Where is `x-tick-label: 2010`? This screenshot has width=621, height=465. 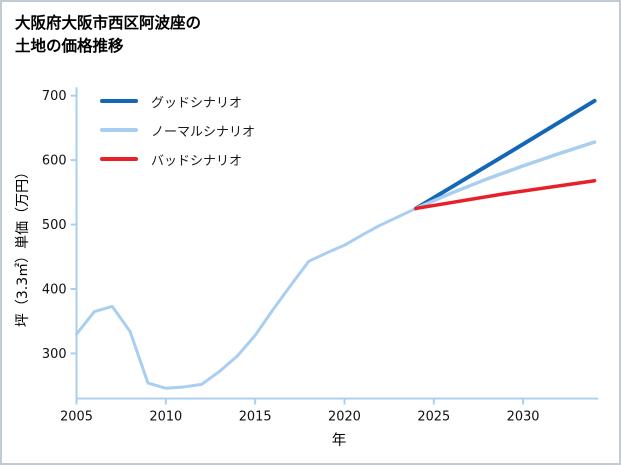 x-tick-label: 2010 is located at coordinates (165, 416).